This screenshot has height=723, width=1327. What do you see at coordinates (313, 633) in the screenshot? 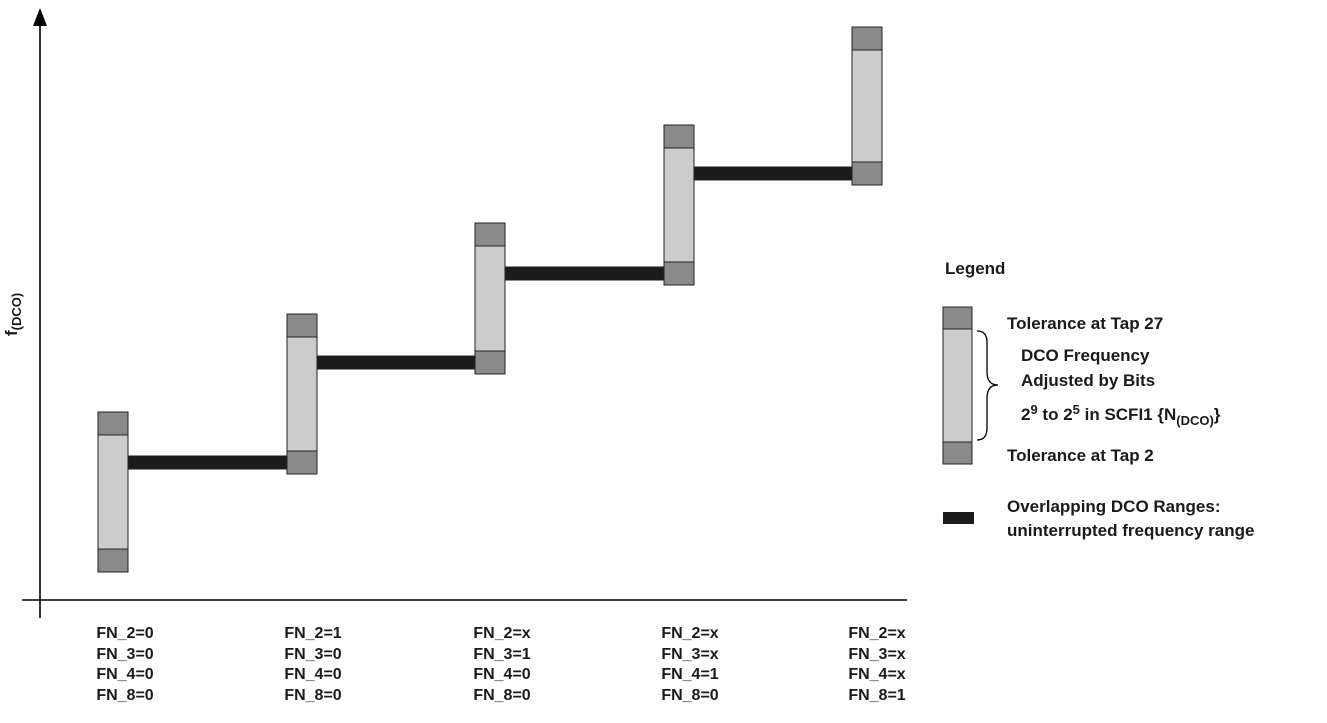
I see `setting-label: FN_2=1` at bounding box center [313, 633].